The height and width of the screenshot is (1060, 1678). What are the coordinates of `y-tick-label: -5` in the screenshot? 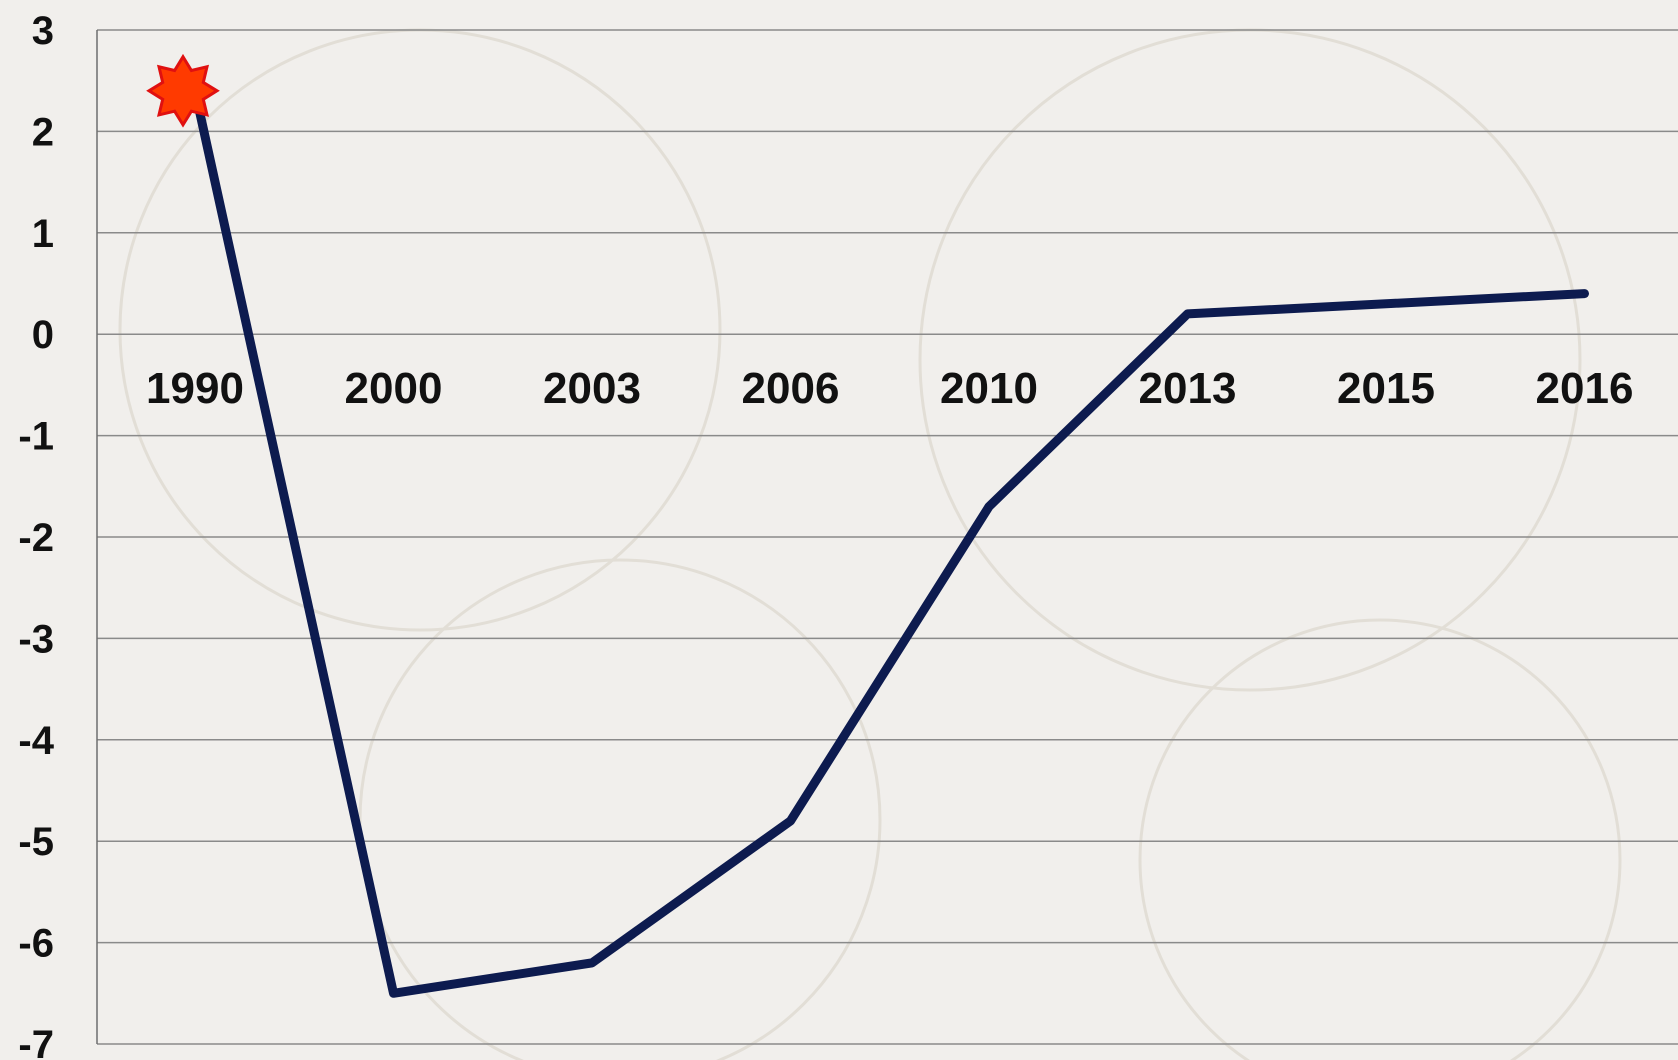 It's located at (36, 842).